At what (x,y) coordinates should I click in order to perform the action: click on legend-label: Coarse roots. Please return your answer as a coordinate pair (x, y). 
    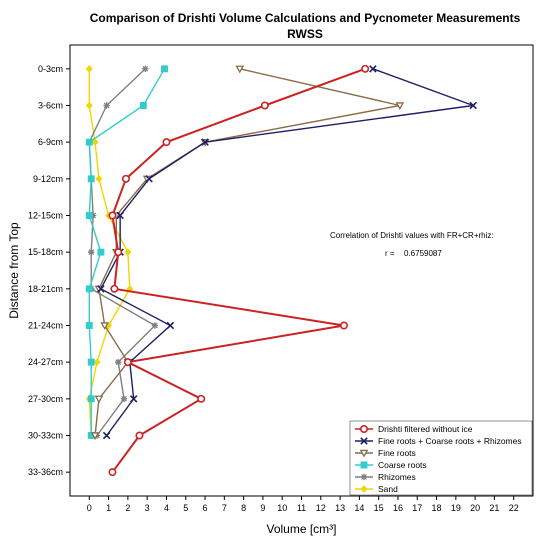
    Looking at the image, I should click on (402, 465).